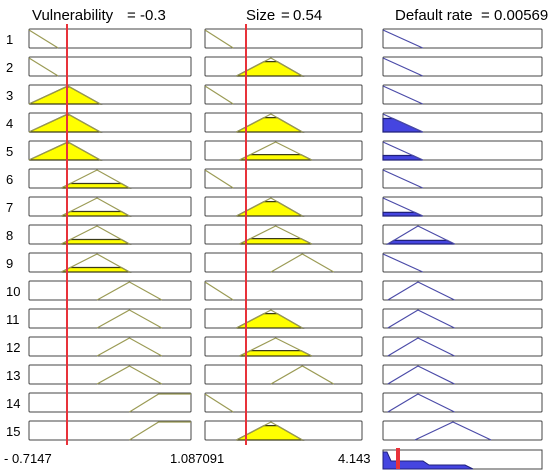  I want to click on rule-row: 13, so click(274, 374).